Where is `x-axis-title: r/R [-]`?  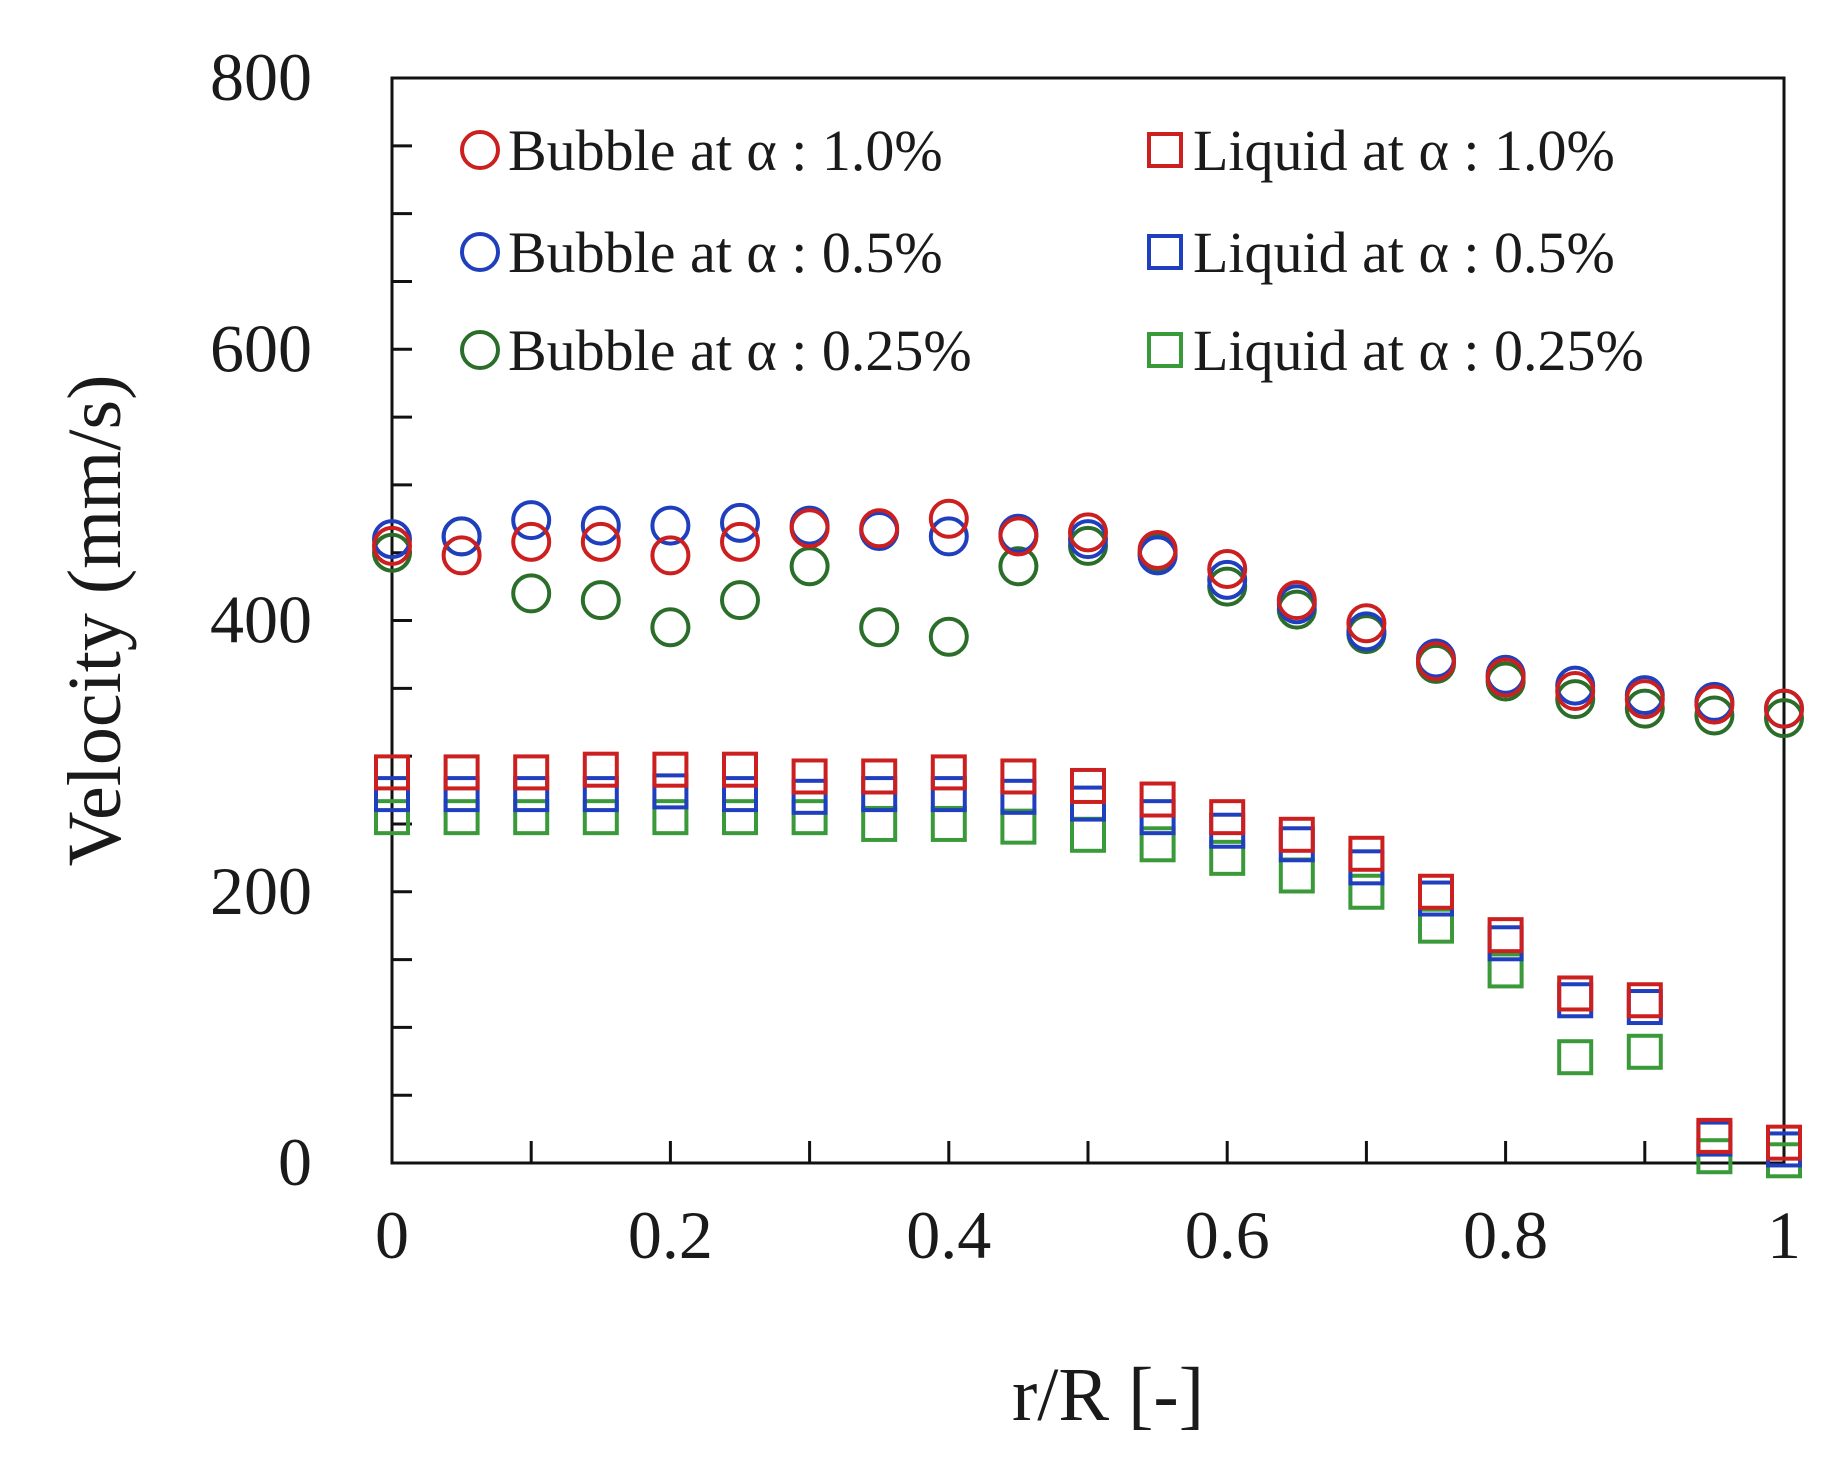
x-axis-title: r/R [-] is located at coordinates (1108, 1395).